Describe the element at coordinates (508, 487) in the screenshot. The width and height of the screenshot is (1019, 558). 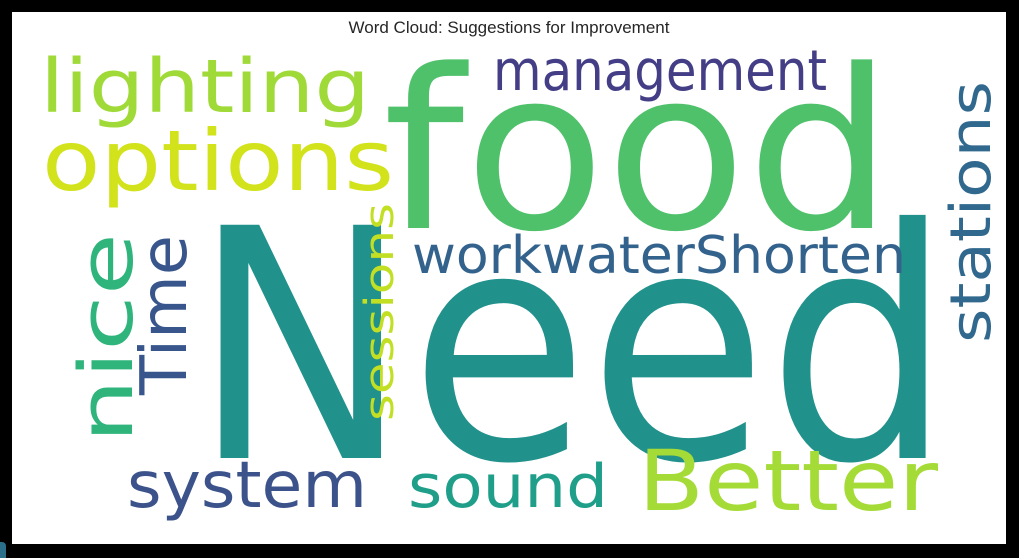
I see `word-sound: sound` at that location.